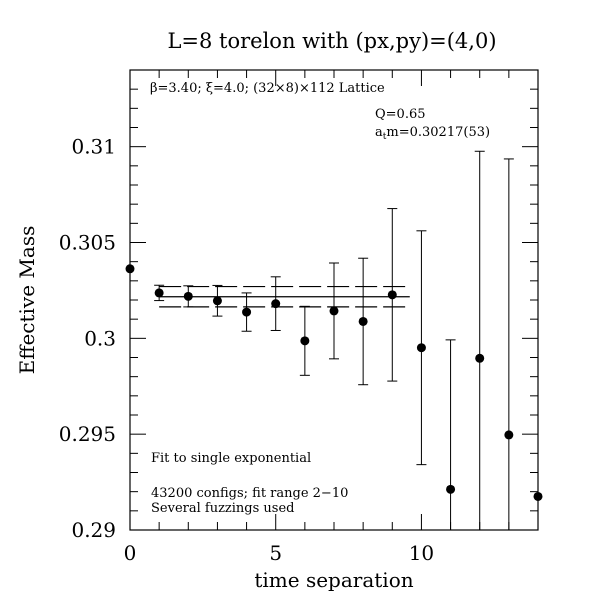 Image resolution: width=610 pixels, height=616 pixels. What do you see at coordinates (379, 132) in the screenshot?
I see `mass-annotation-a: a` at bounding box center [379, 132].